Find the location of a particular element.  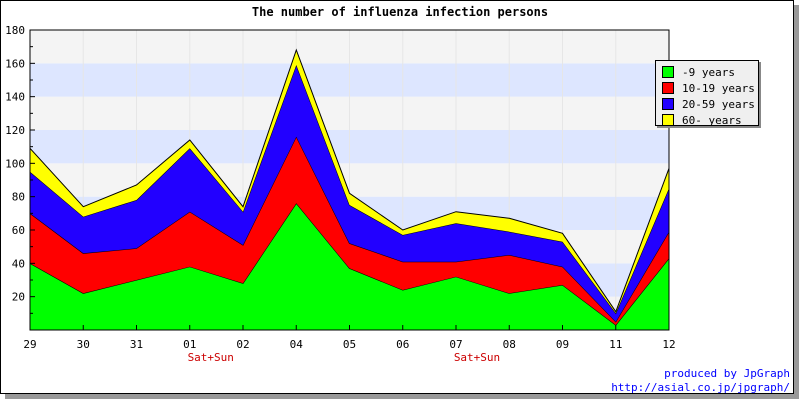

y-tick-label: 140 is located at coordinates (15, 97).